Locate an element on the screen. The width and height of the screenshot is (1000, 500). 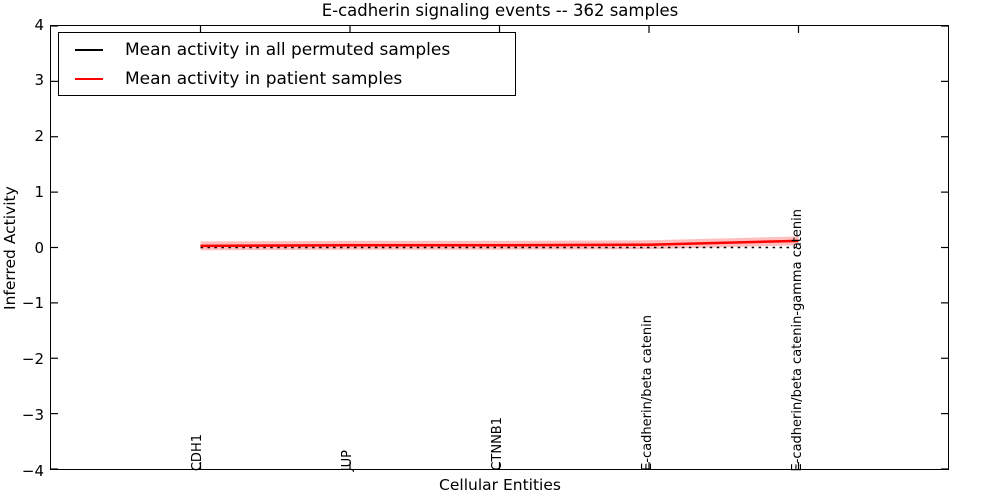
x-tick-label: JUP is located at coordinates (347, 460).